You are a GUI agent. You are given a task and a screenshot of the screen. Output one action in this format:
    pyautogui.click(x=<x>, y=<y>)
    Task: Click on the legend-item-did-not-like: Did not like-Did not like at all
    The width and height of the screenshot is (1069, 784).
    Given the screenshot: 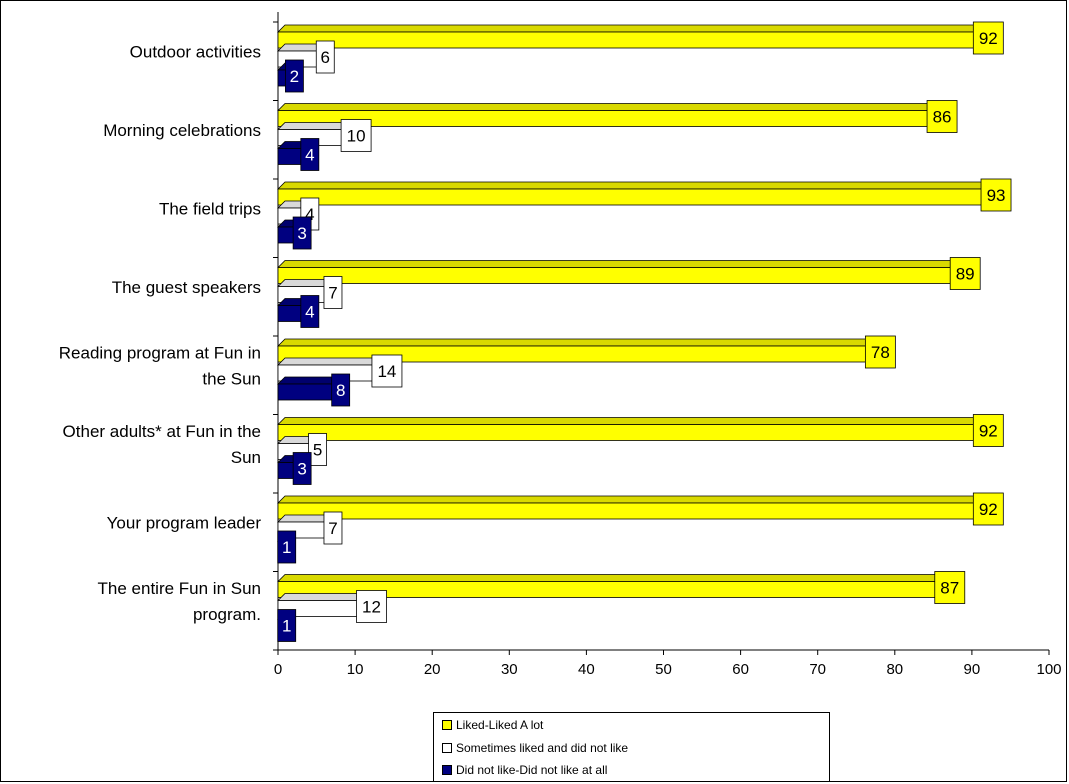 What is the action you would take?
    pyautogui.click(x=524, y=770)
    